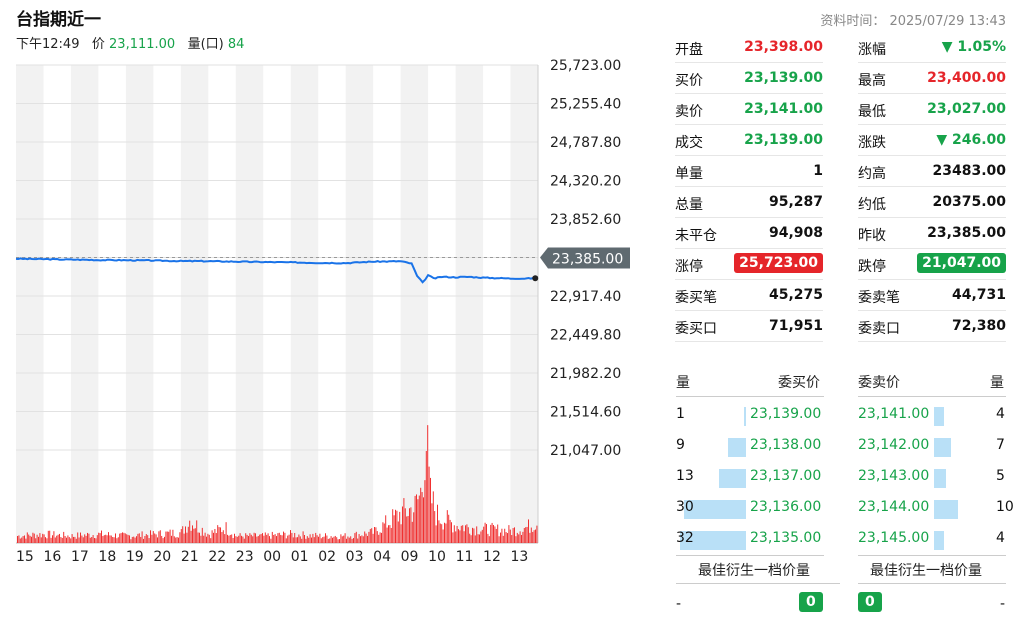 Image resolution: width=1018 pixels, height=622 pixels. I want to click on quote-value: 23483.00, so click(969, 171).